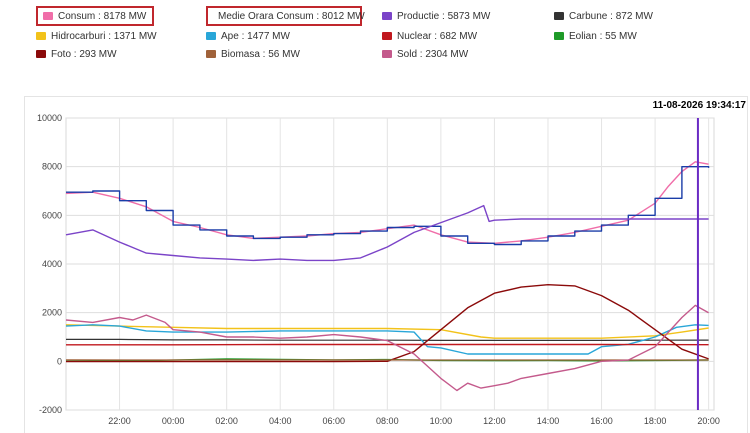  What do you see at coordinates (708, 421) in the screenshot?
I see `x-tick-label: 20:00` at bounding box center [708, 421].